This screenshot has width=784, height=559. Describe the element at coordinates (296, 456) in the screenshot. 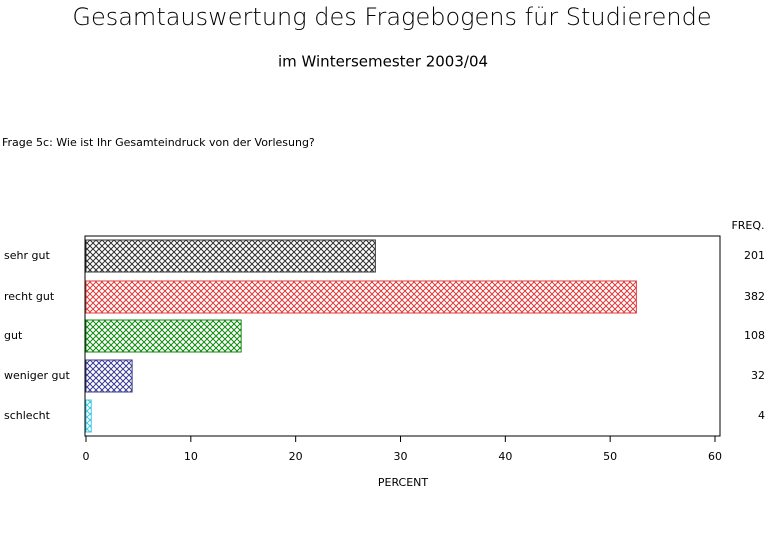

I see `x-tick-label: 20` at that location.